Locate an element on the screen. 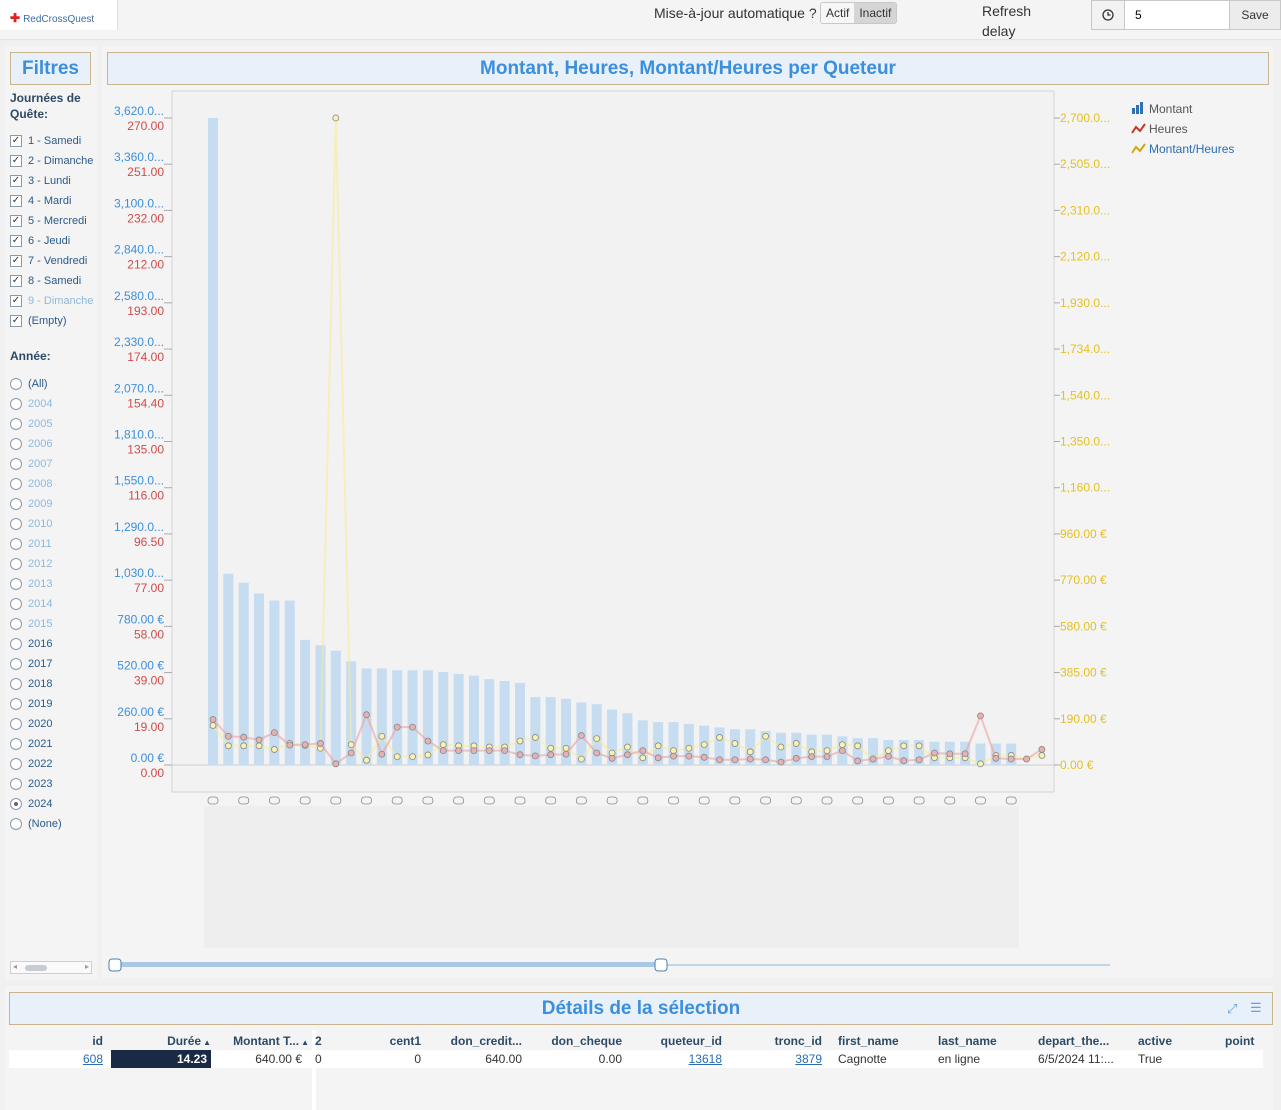 This screenshot has width=1281, height=1110. year-filter-item: 2014 is located at coordinates (31, 604).